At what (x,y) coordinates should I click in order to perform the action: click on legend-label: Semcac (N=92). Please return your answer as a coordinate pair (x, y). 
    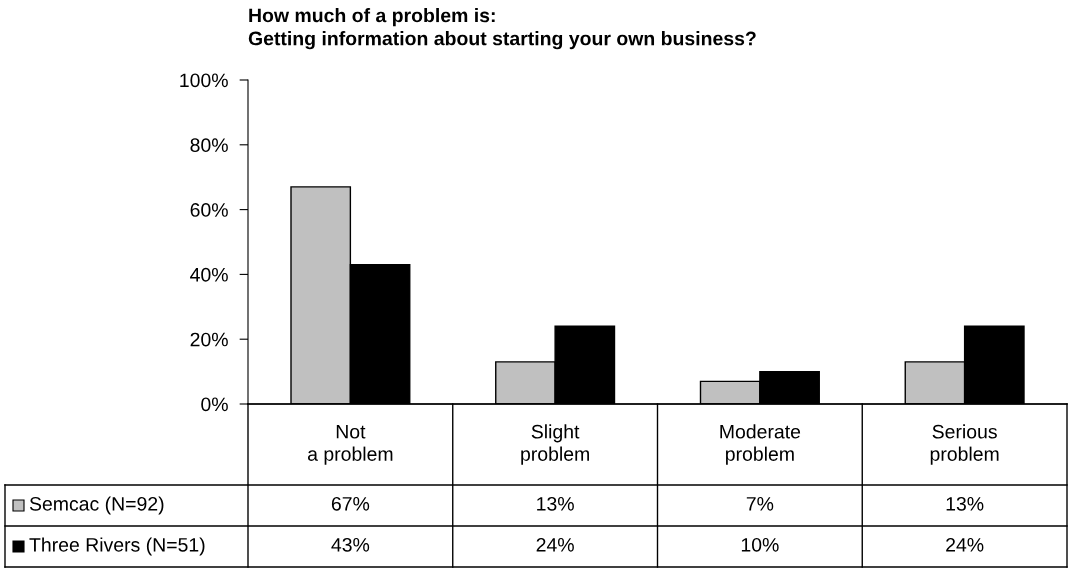
    Looking at the image, I should click on (96, 505).